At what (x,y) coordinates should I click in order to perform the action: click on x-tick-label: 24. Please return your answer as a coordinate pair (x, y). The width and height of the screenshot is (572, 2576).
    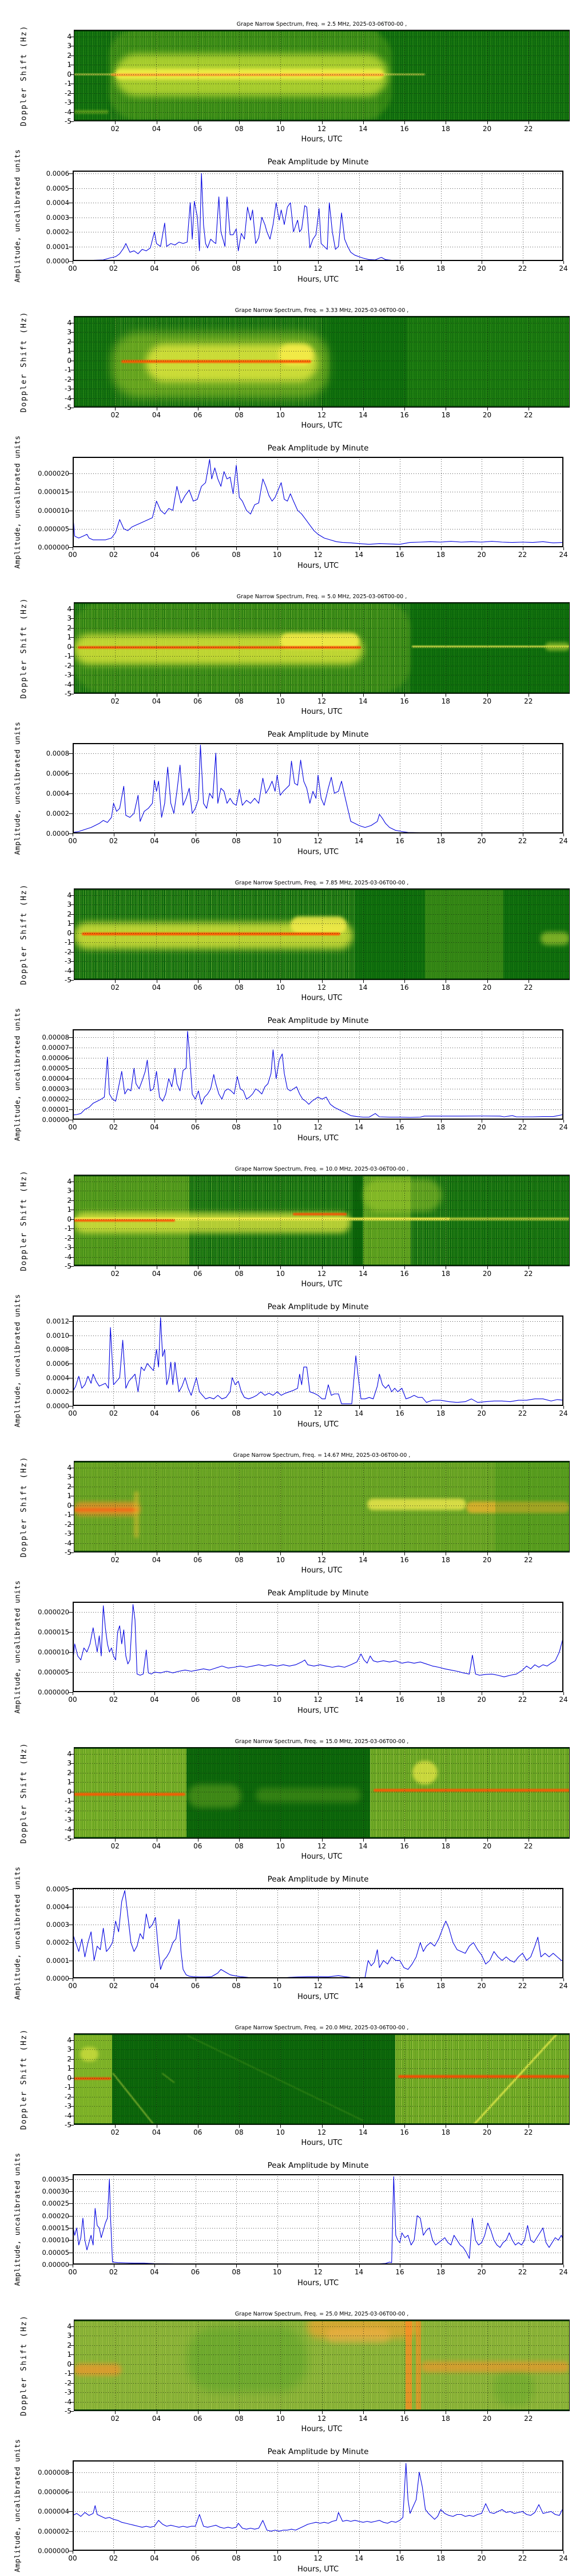
    Looking at the image, I should click on (563, 555).